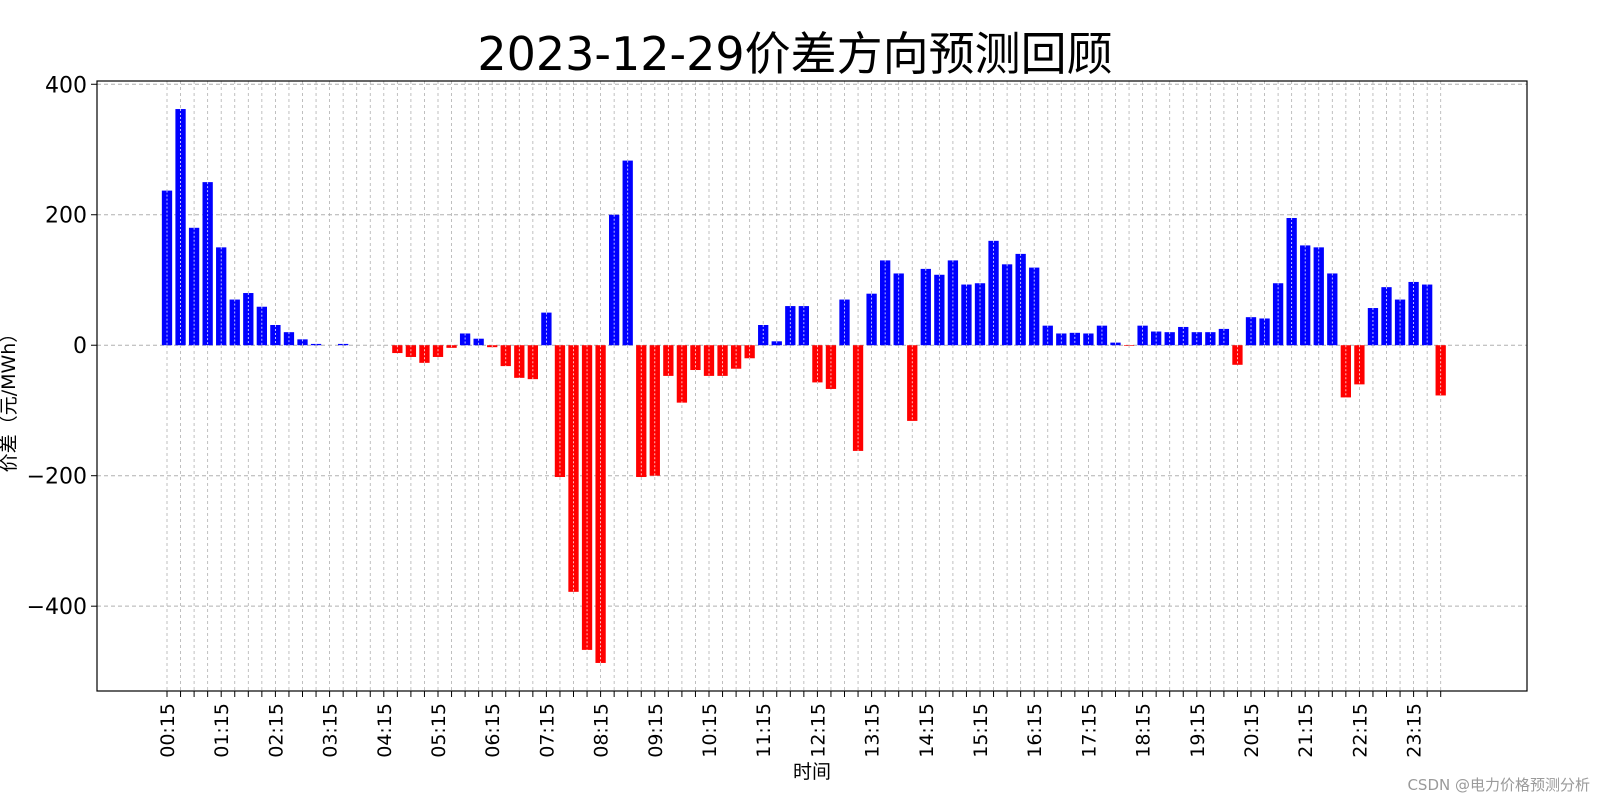 The image size is (1600, 800). Describe the element at coordinates (62, 346) in the screenshot. I see `y-axis-ticks: 400 200 0 −200 −400` at that location.